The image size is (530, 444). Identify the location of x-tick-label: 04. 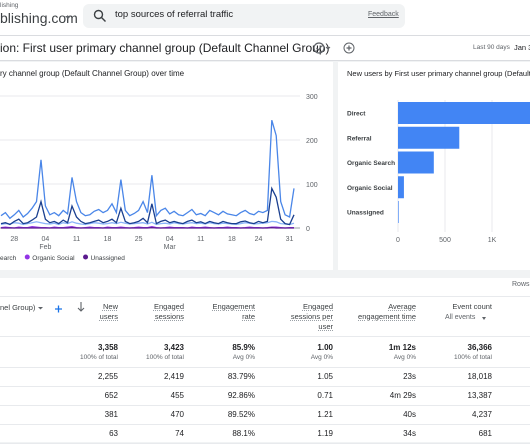
(45, 239).